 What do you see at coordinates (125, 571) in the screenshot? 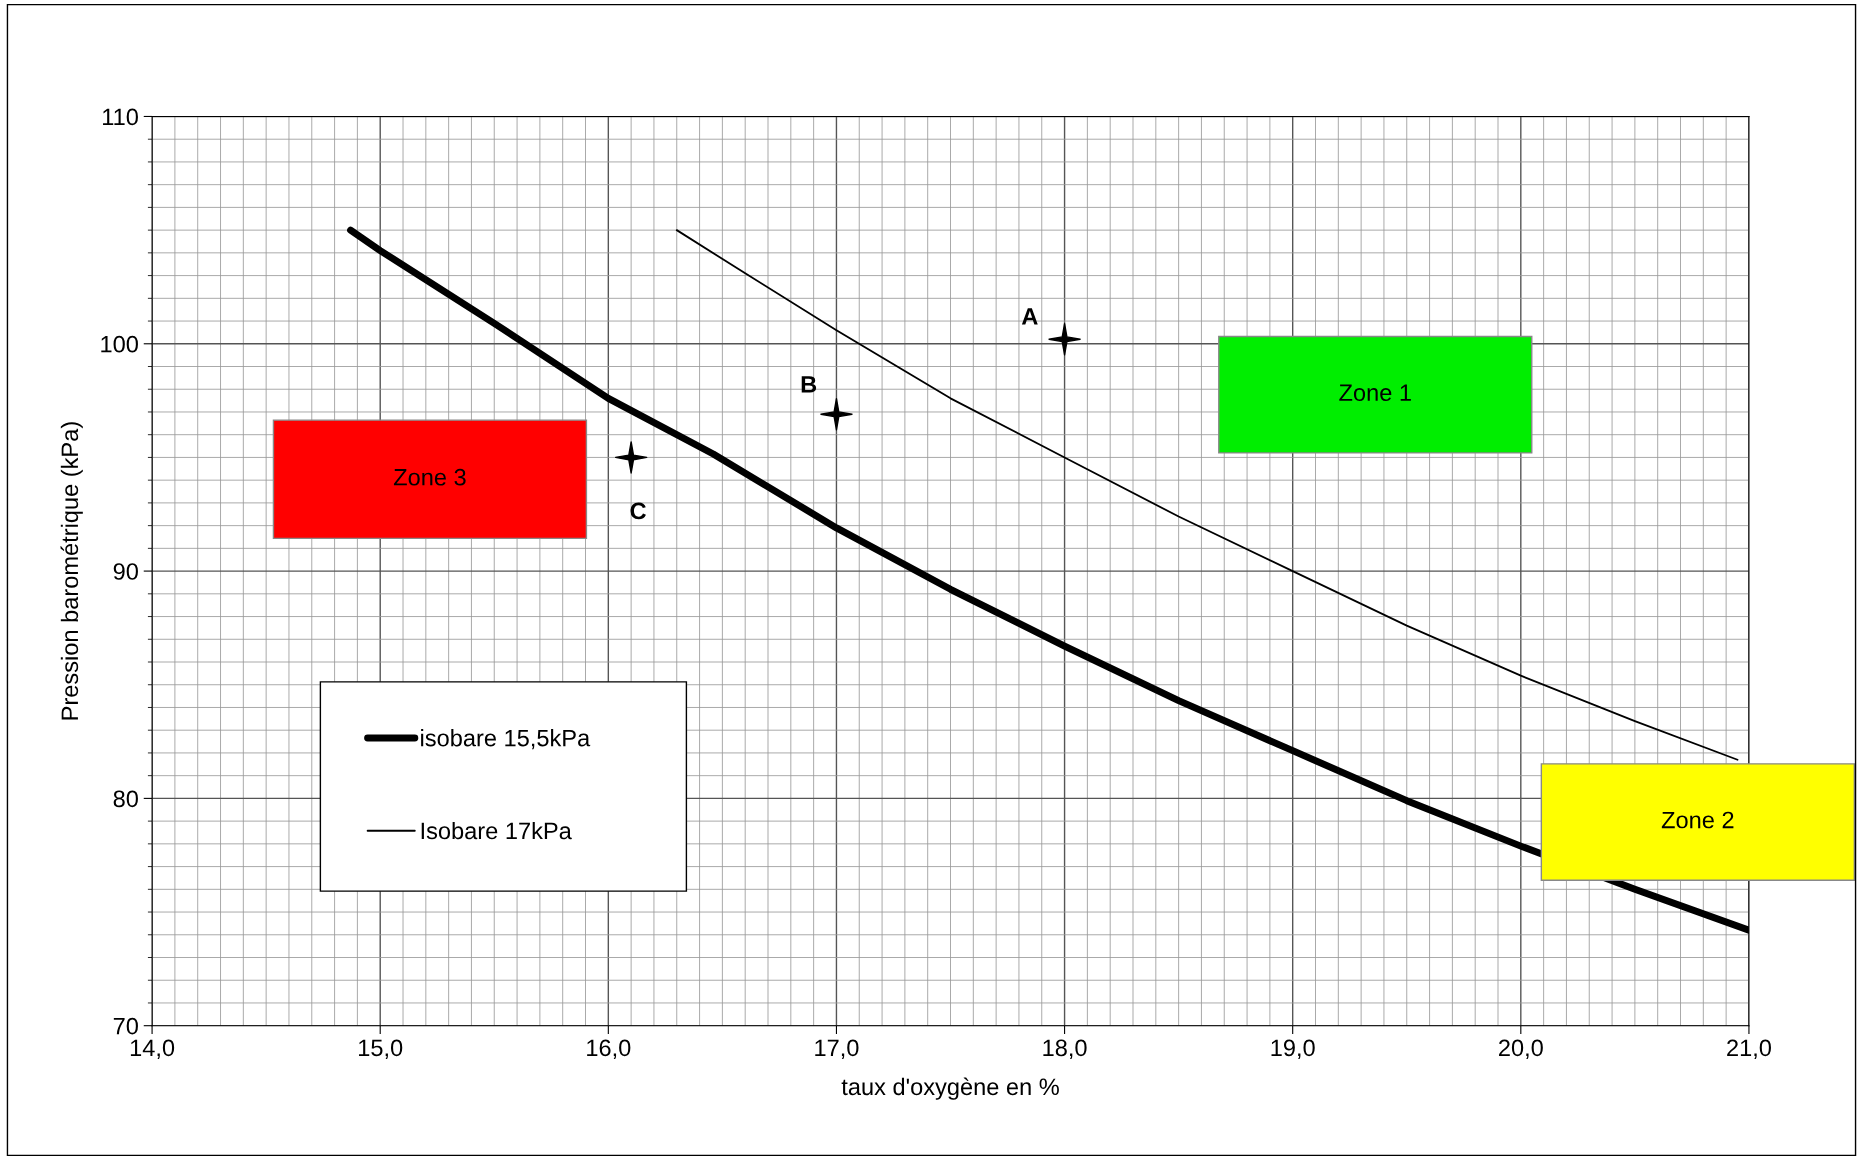
I see `y-tick-label: 90` at bounding box center [125, 571].